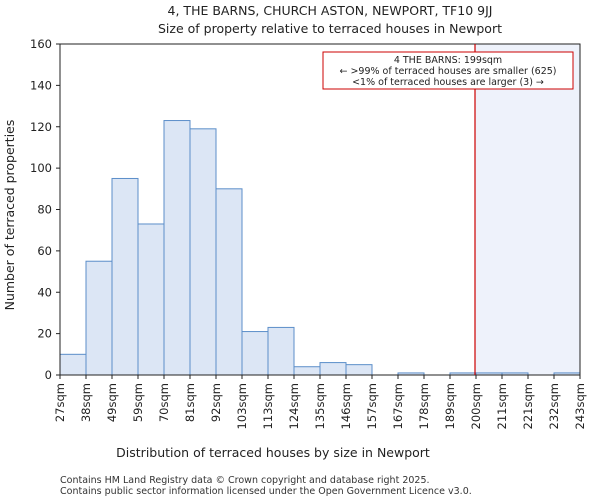 This screenshot has height=500, width=600. Describe the element at coordinates (73, 364) in the screenshot. I see `bar-27sqm` at that location.